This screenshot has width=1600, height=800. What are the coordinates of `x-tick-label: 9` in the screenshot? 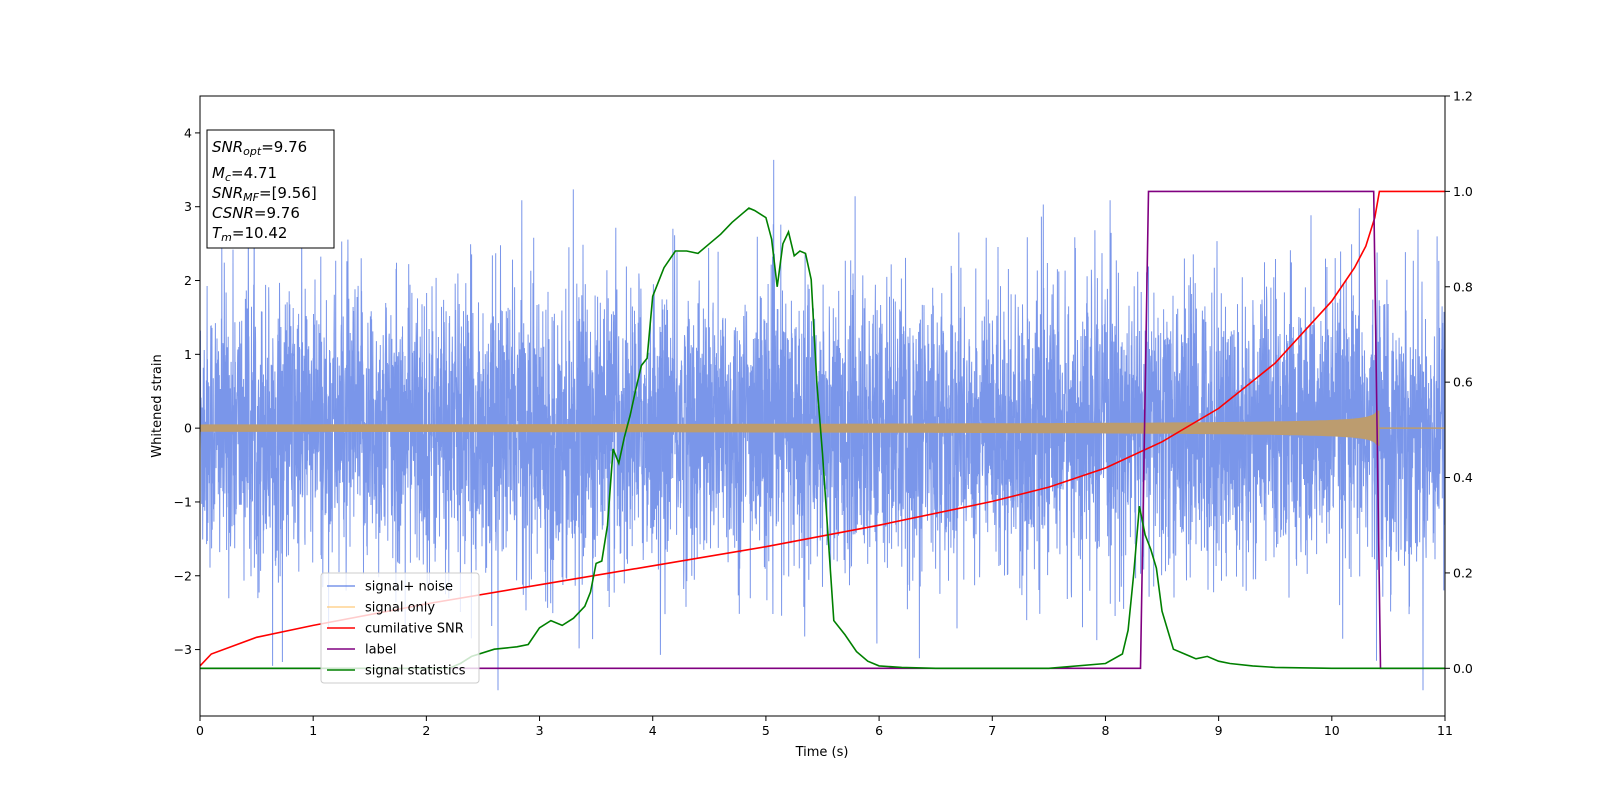 It's located at (1219, 730).